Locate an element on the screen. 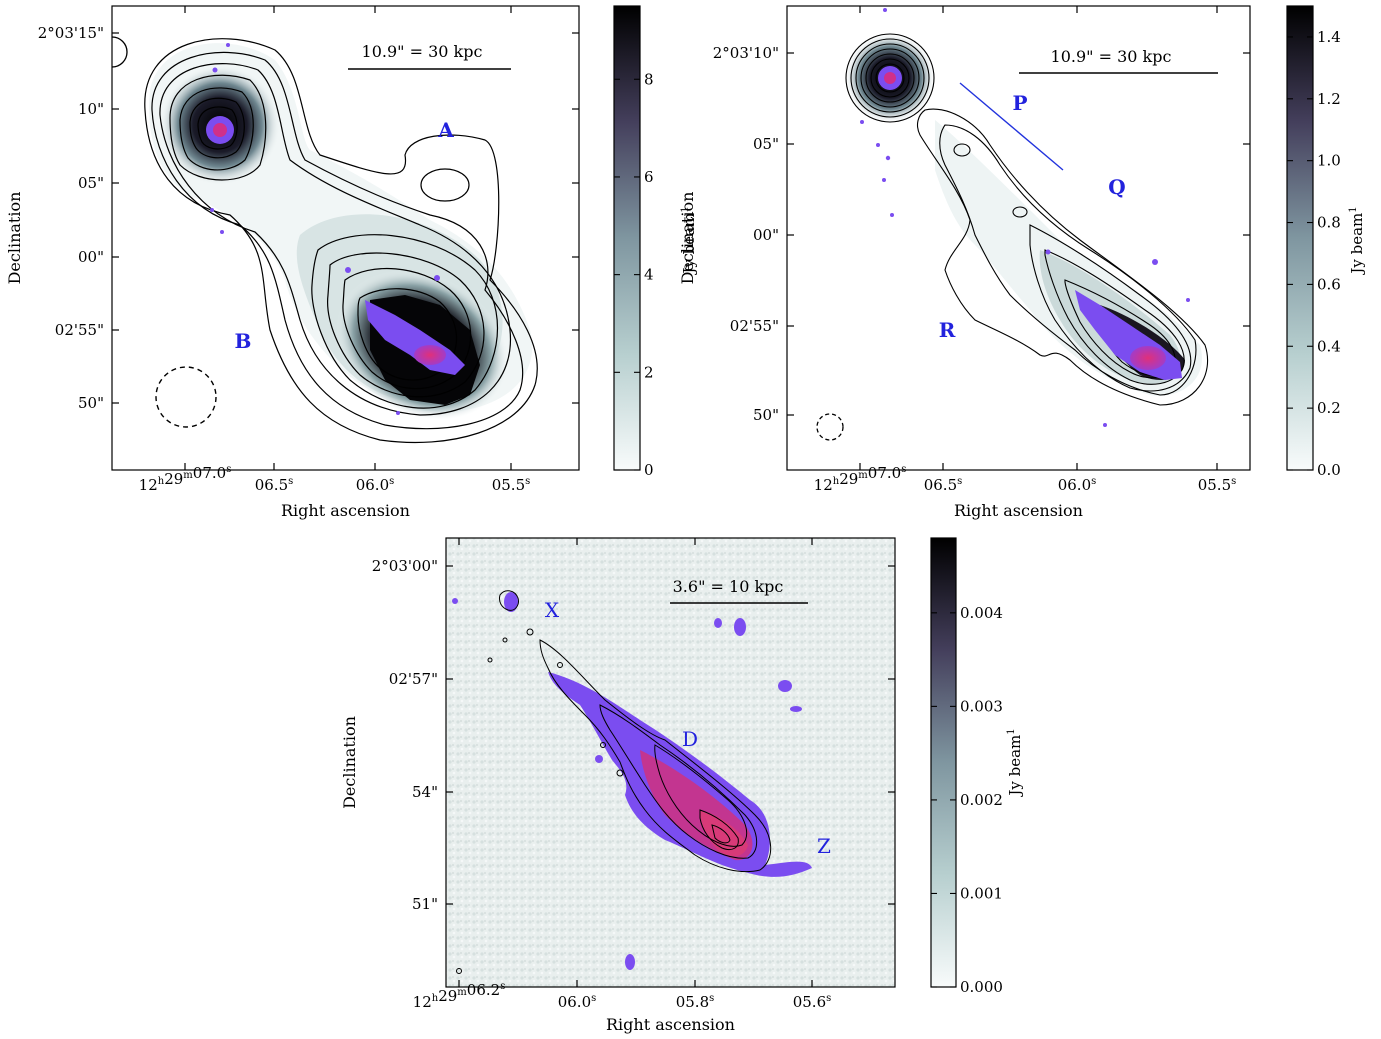 This screenshot has width=1381, height=1039. colorbar-tick-label: 1.0 is located at coordinates (1329, 161).